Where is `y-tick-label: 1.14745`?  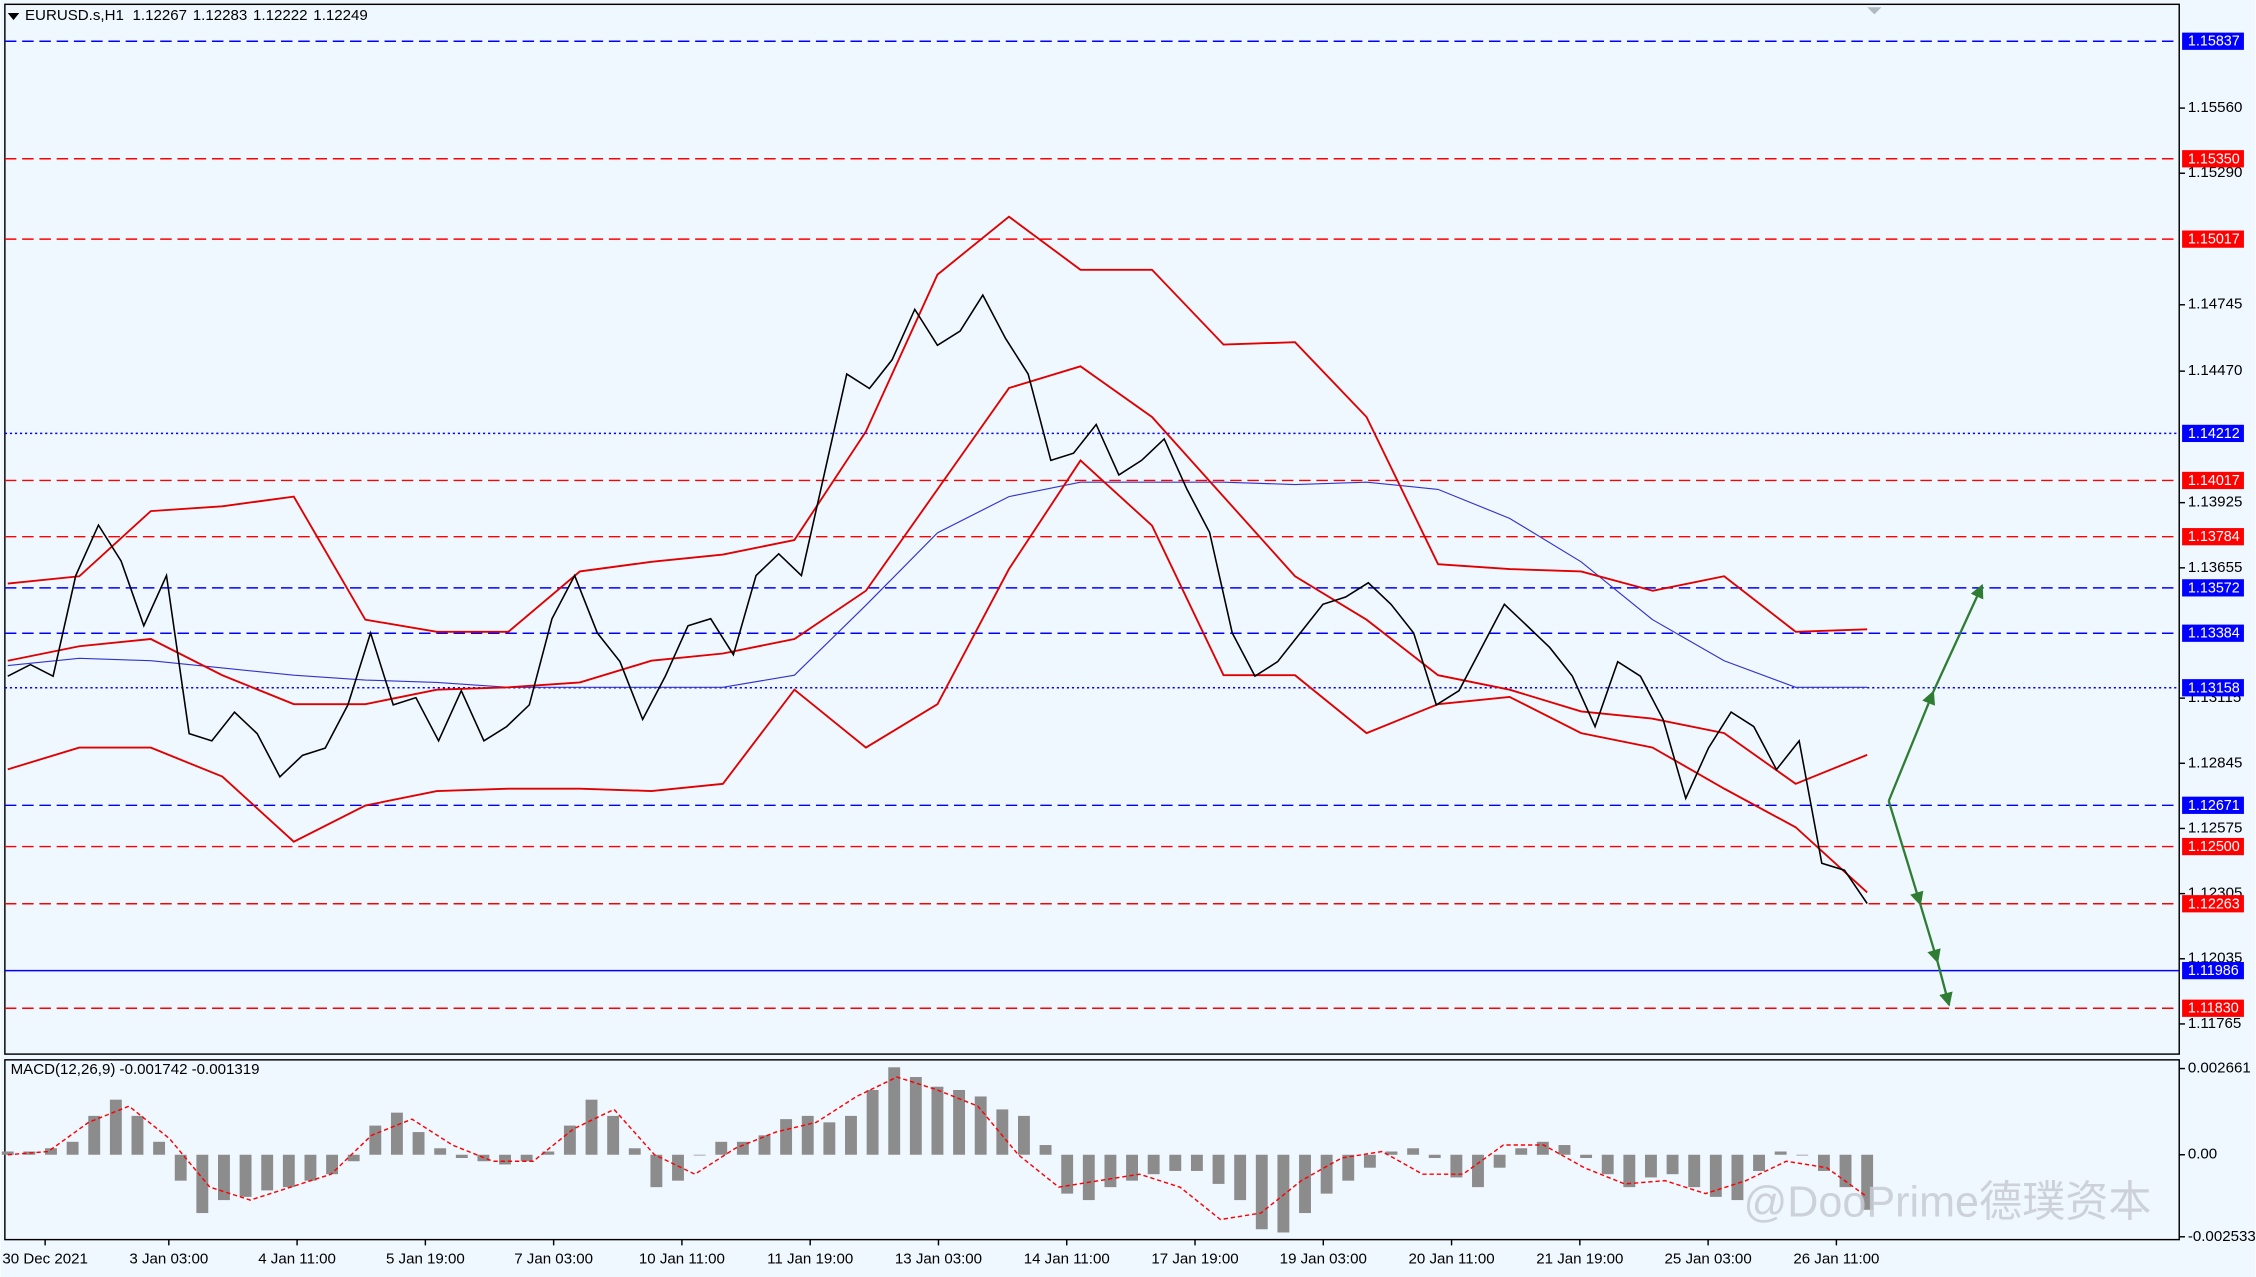 y-tick-label: 1.14745 is located at coordinates (2215, 304).